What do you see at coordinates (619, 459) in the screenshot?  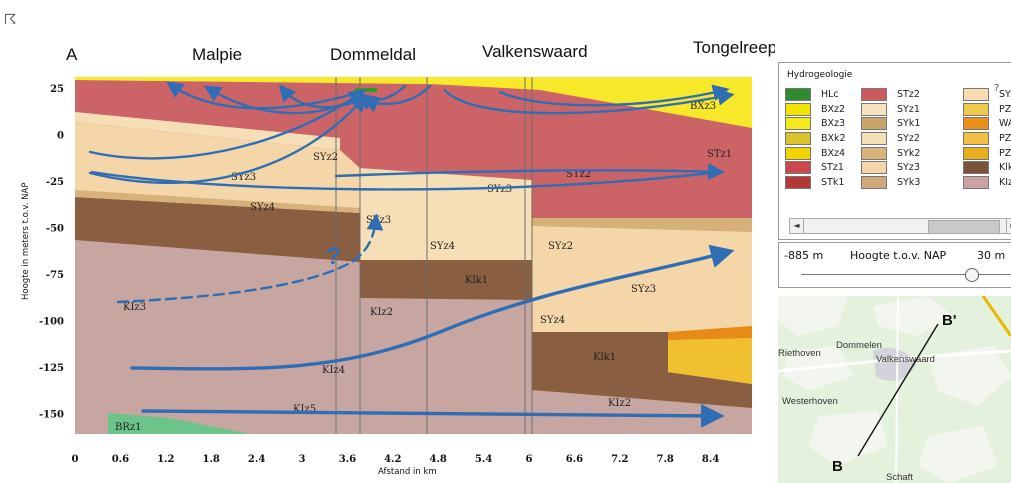 I see `x-tick-label: 7.2` at bounding box center [619, 459].